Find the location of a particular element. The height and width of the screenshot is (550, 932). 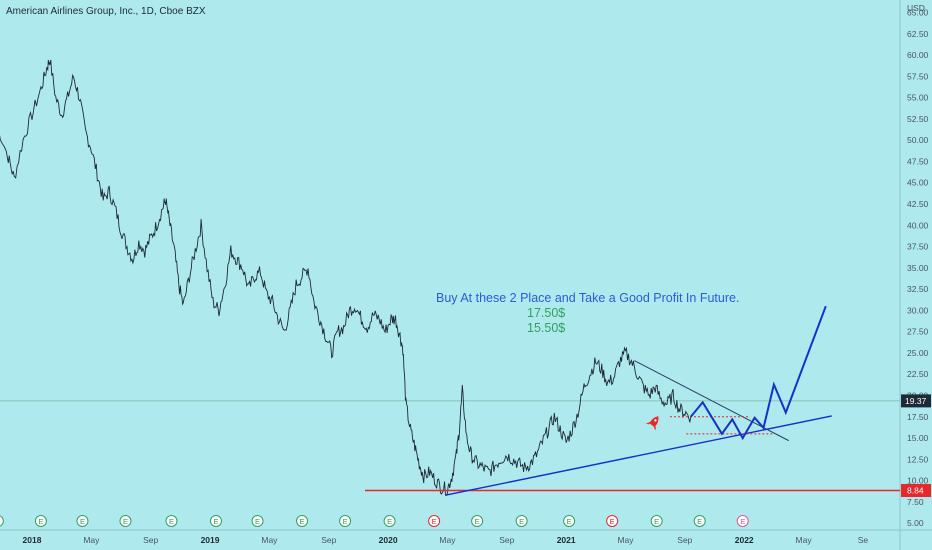

support-price-tag: 8.84 is located at coordinates (916, 491).